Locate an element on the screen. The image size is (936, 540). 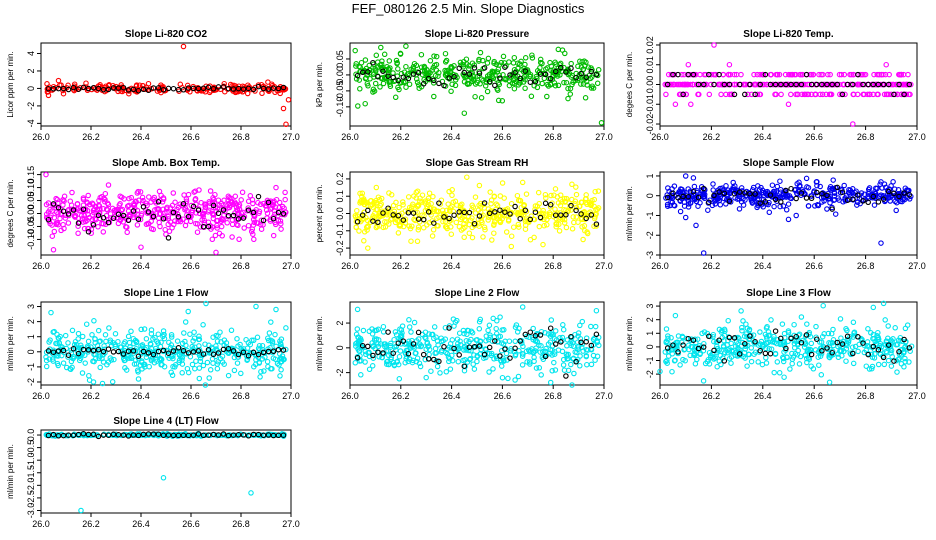
plot-frame is located at coordinates (477, 84).